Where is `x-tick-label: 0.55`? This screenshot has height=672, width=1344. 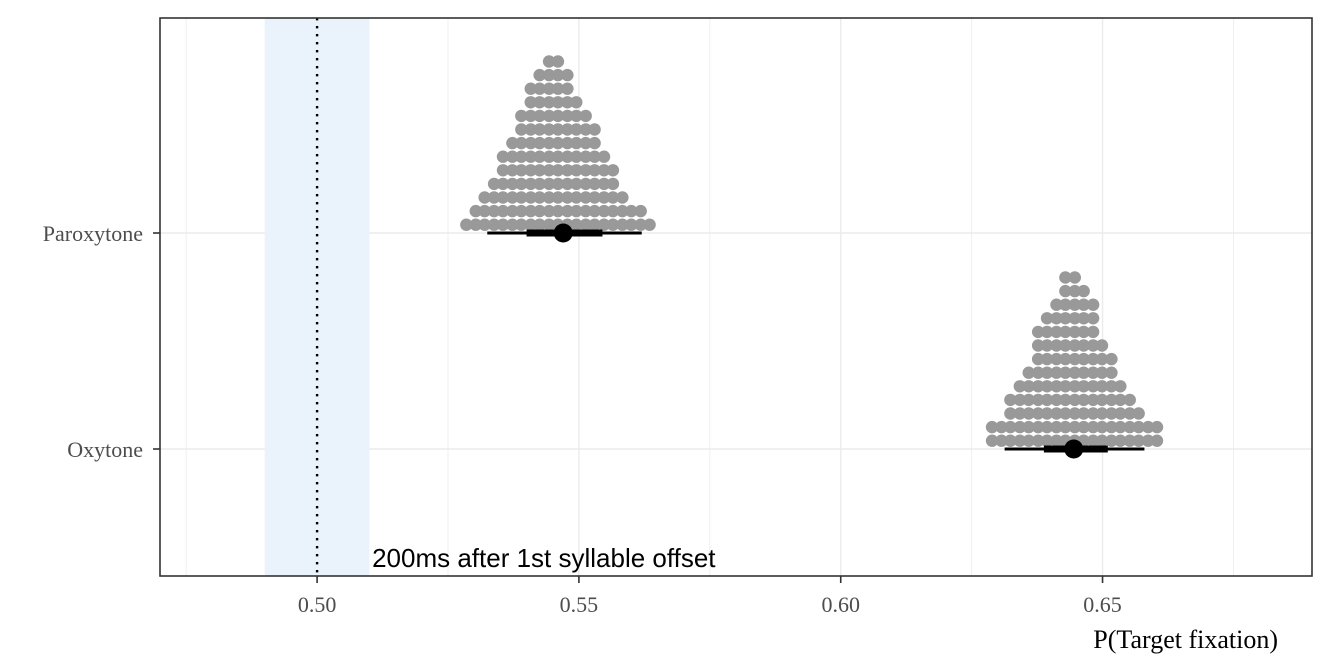
x-tick-label: 0.55 is located at coordinates (579, 604).